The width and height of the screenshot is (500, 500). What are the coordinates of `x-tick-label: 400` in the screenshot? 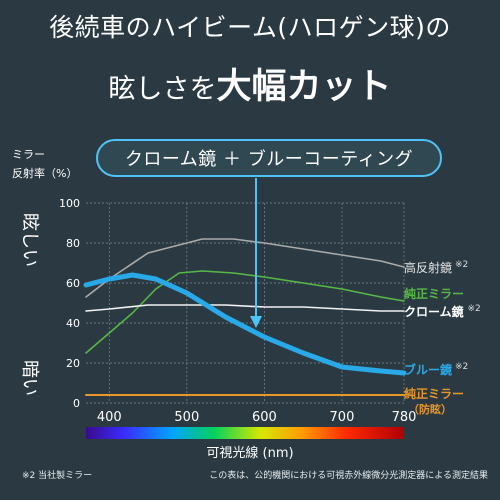 It's located at (109, 417).